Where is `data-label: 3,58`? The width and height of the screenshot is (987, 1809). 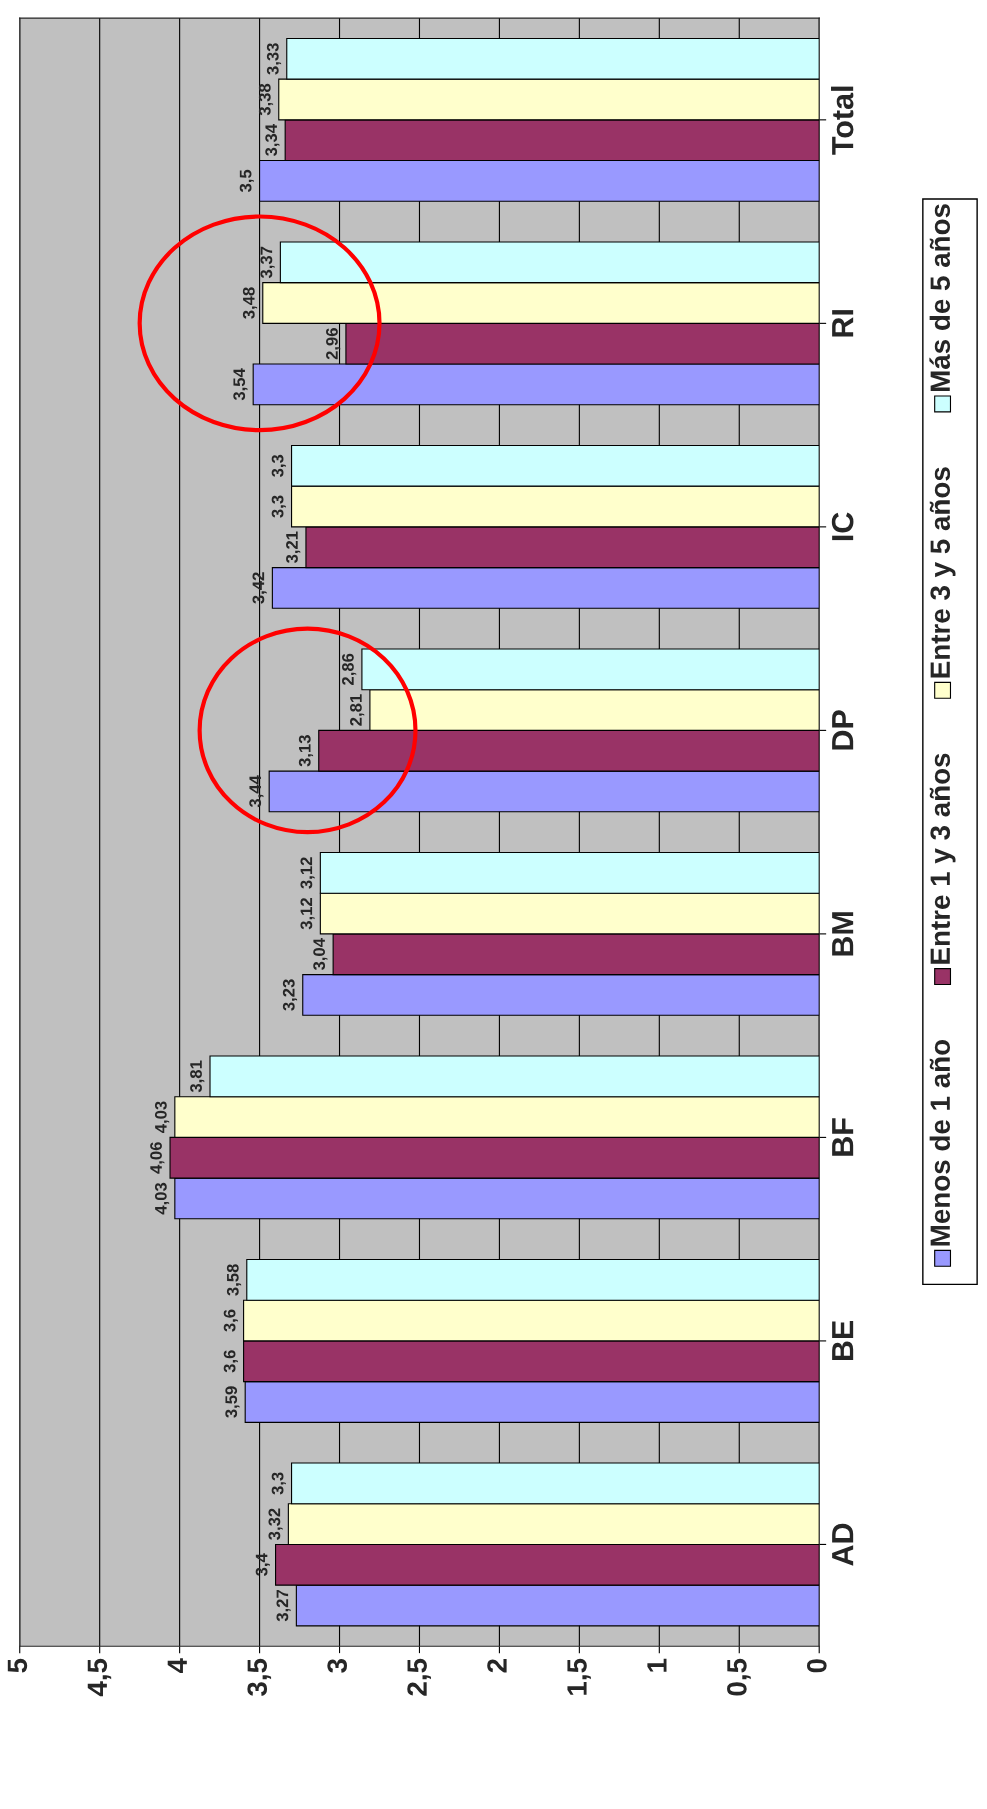
data-label: 3,58 is located at coordinates (234, 1280).